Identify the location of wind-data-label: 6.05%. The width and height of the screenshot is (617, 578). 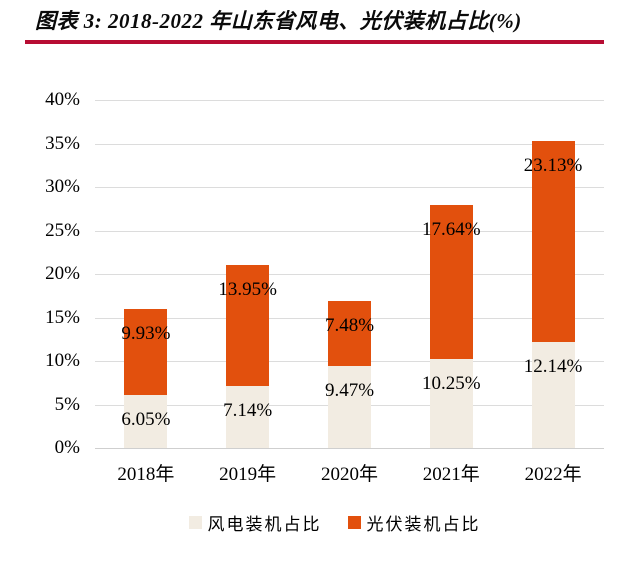
(146, 420).